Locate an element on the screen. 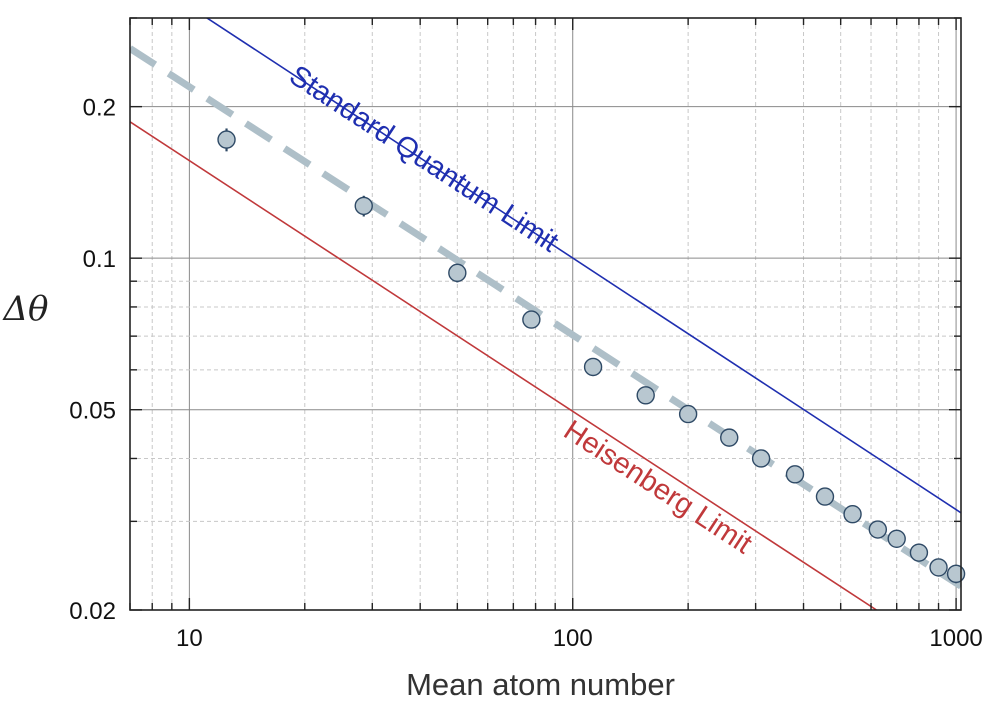 This screenshot has height=706, width=989. x-axis-title: Mean atom number is located at coordinates (540, 684).